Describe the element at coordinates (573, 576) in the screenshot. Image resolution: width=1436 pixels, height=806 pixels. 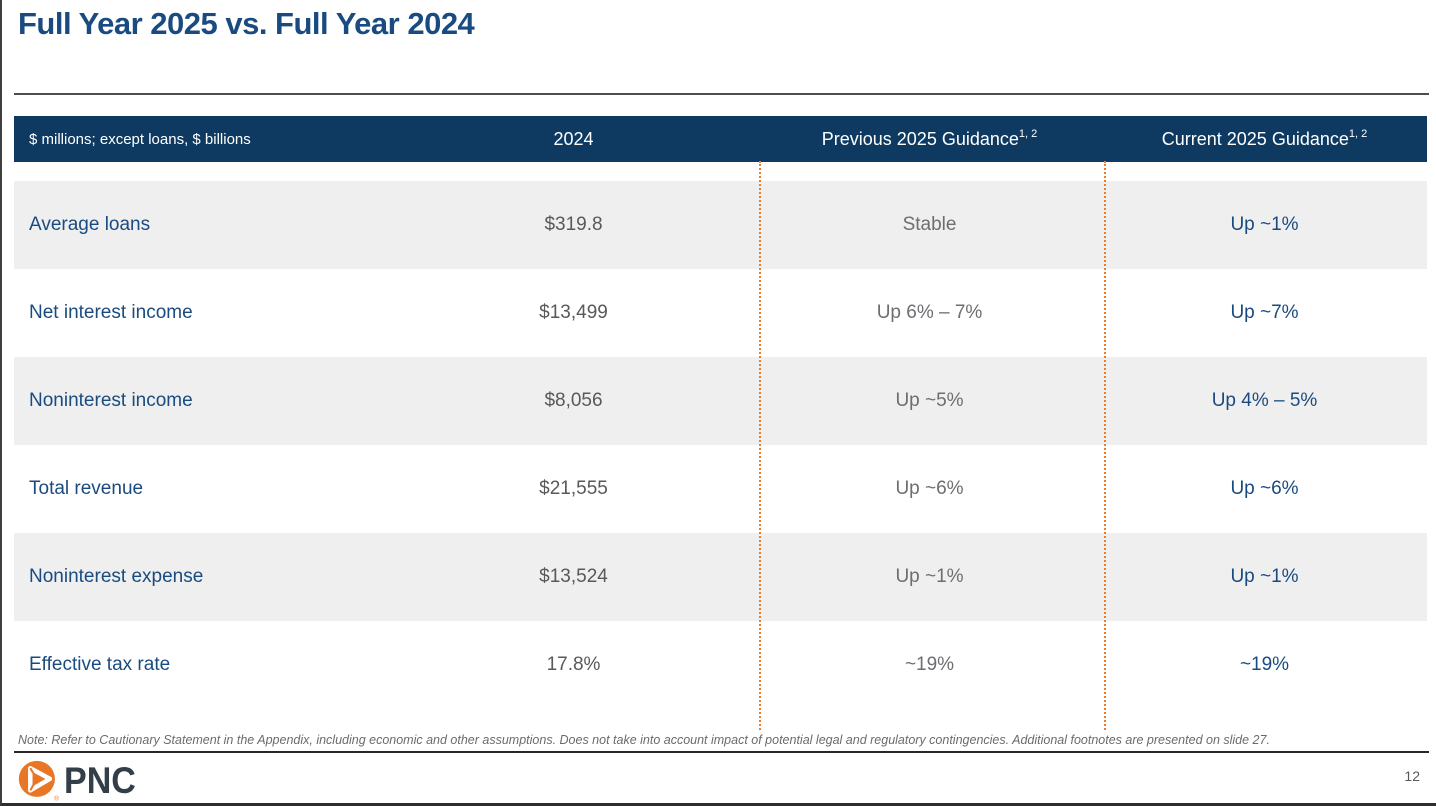
I see `cell-2024: $13,524` at that location.